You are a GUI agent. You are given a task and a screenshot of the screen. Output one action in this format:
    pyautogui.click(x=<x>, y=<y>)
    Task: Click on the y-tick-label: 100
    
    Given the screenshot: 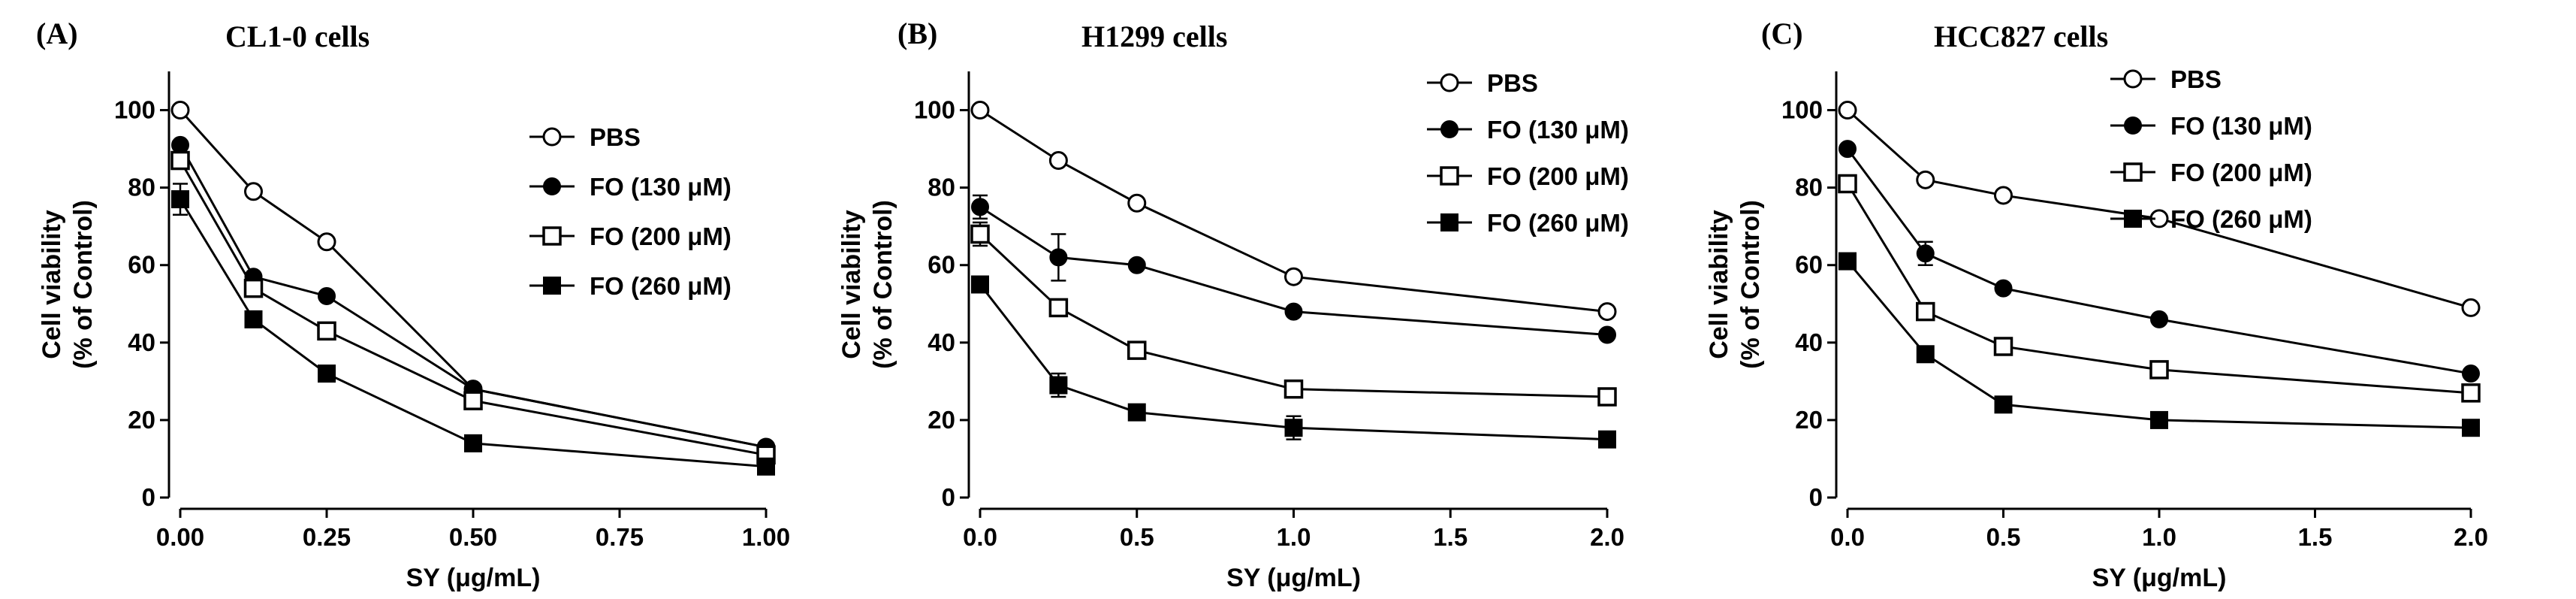 What is the action you would take?
    pyautogui.click(x=134, y=110)
    